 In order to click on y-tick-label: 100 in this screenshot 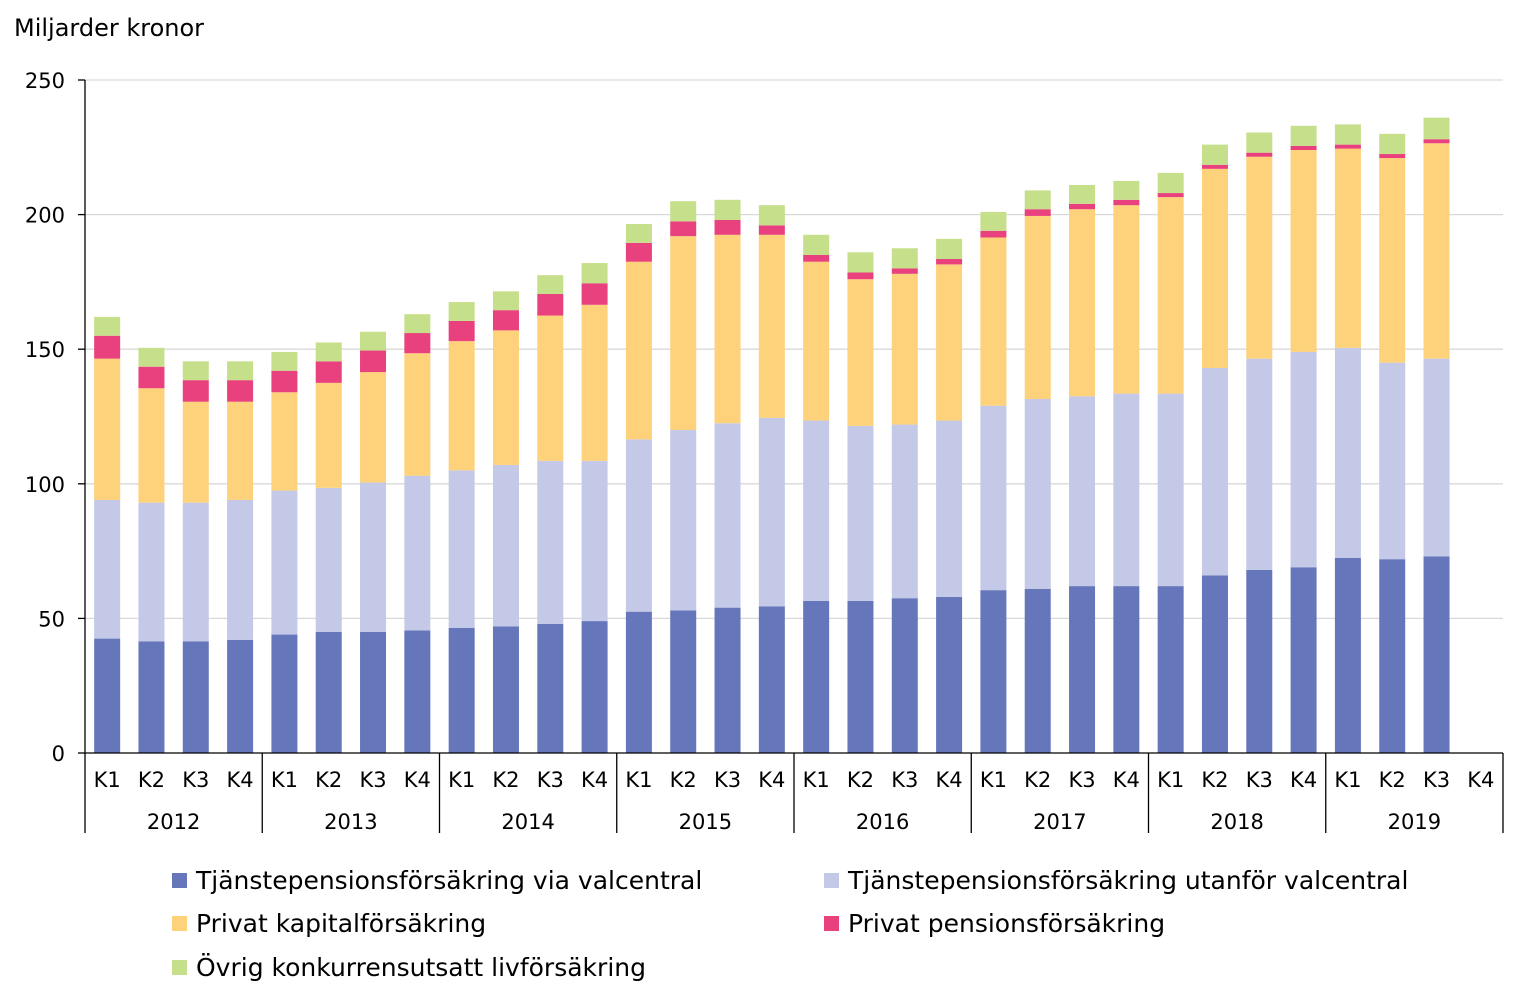, I will do `click(45, 485)`.